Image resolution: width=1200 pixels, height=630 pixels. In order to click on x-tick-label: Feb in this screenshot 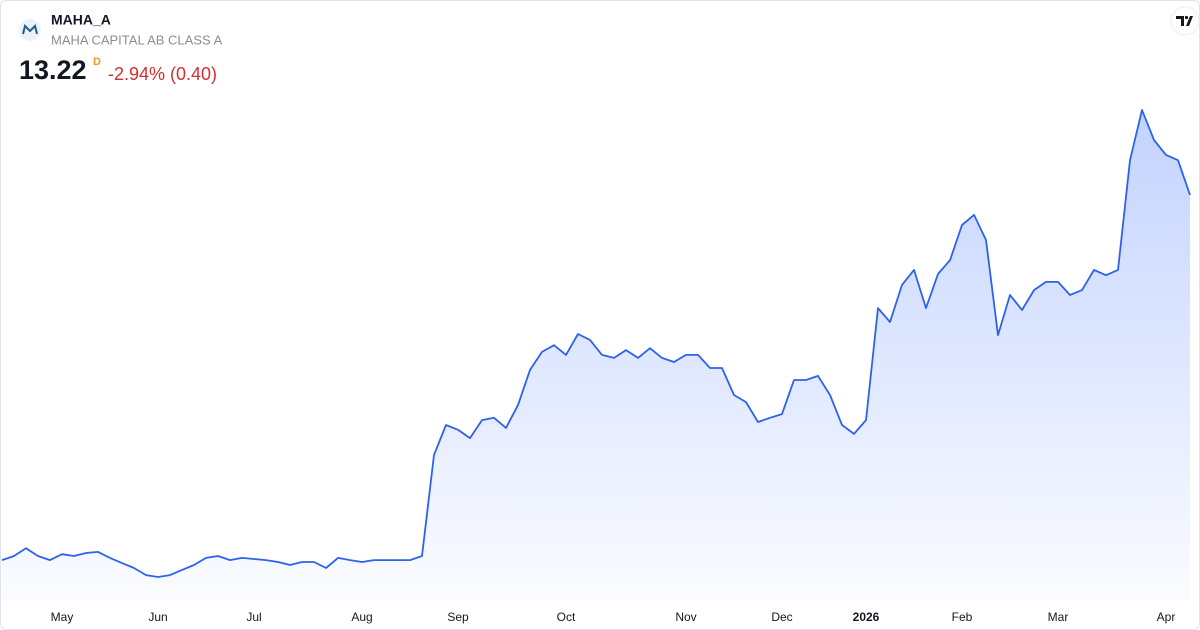, I will do `click(962, 617)`.